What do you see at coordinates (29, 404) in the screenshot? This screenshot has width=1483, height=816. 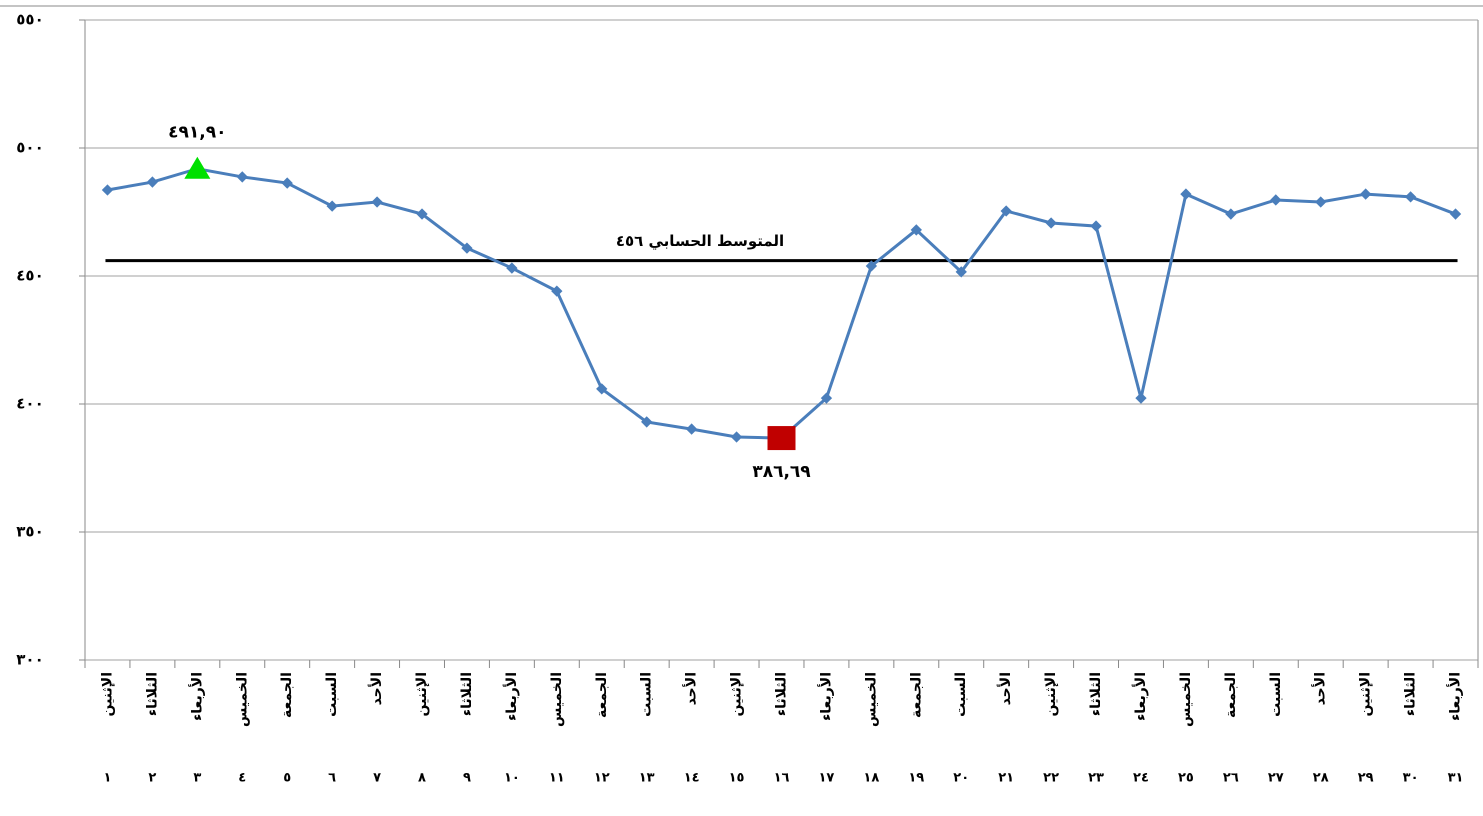 I see `y-tick-label: ٤٠٠` at bounding box center [29, 404].